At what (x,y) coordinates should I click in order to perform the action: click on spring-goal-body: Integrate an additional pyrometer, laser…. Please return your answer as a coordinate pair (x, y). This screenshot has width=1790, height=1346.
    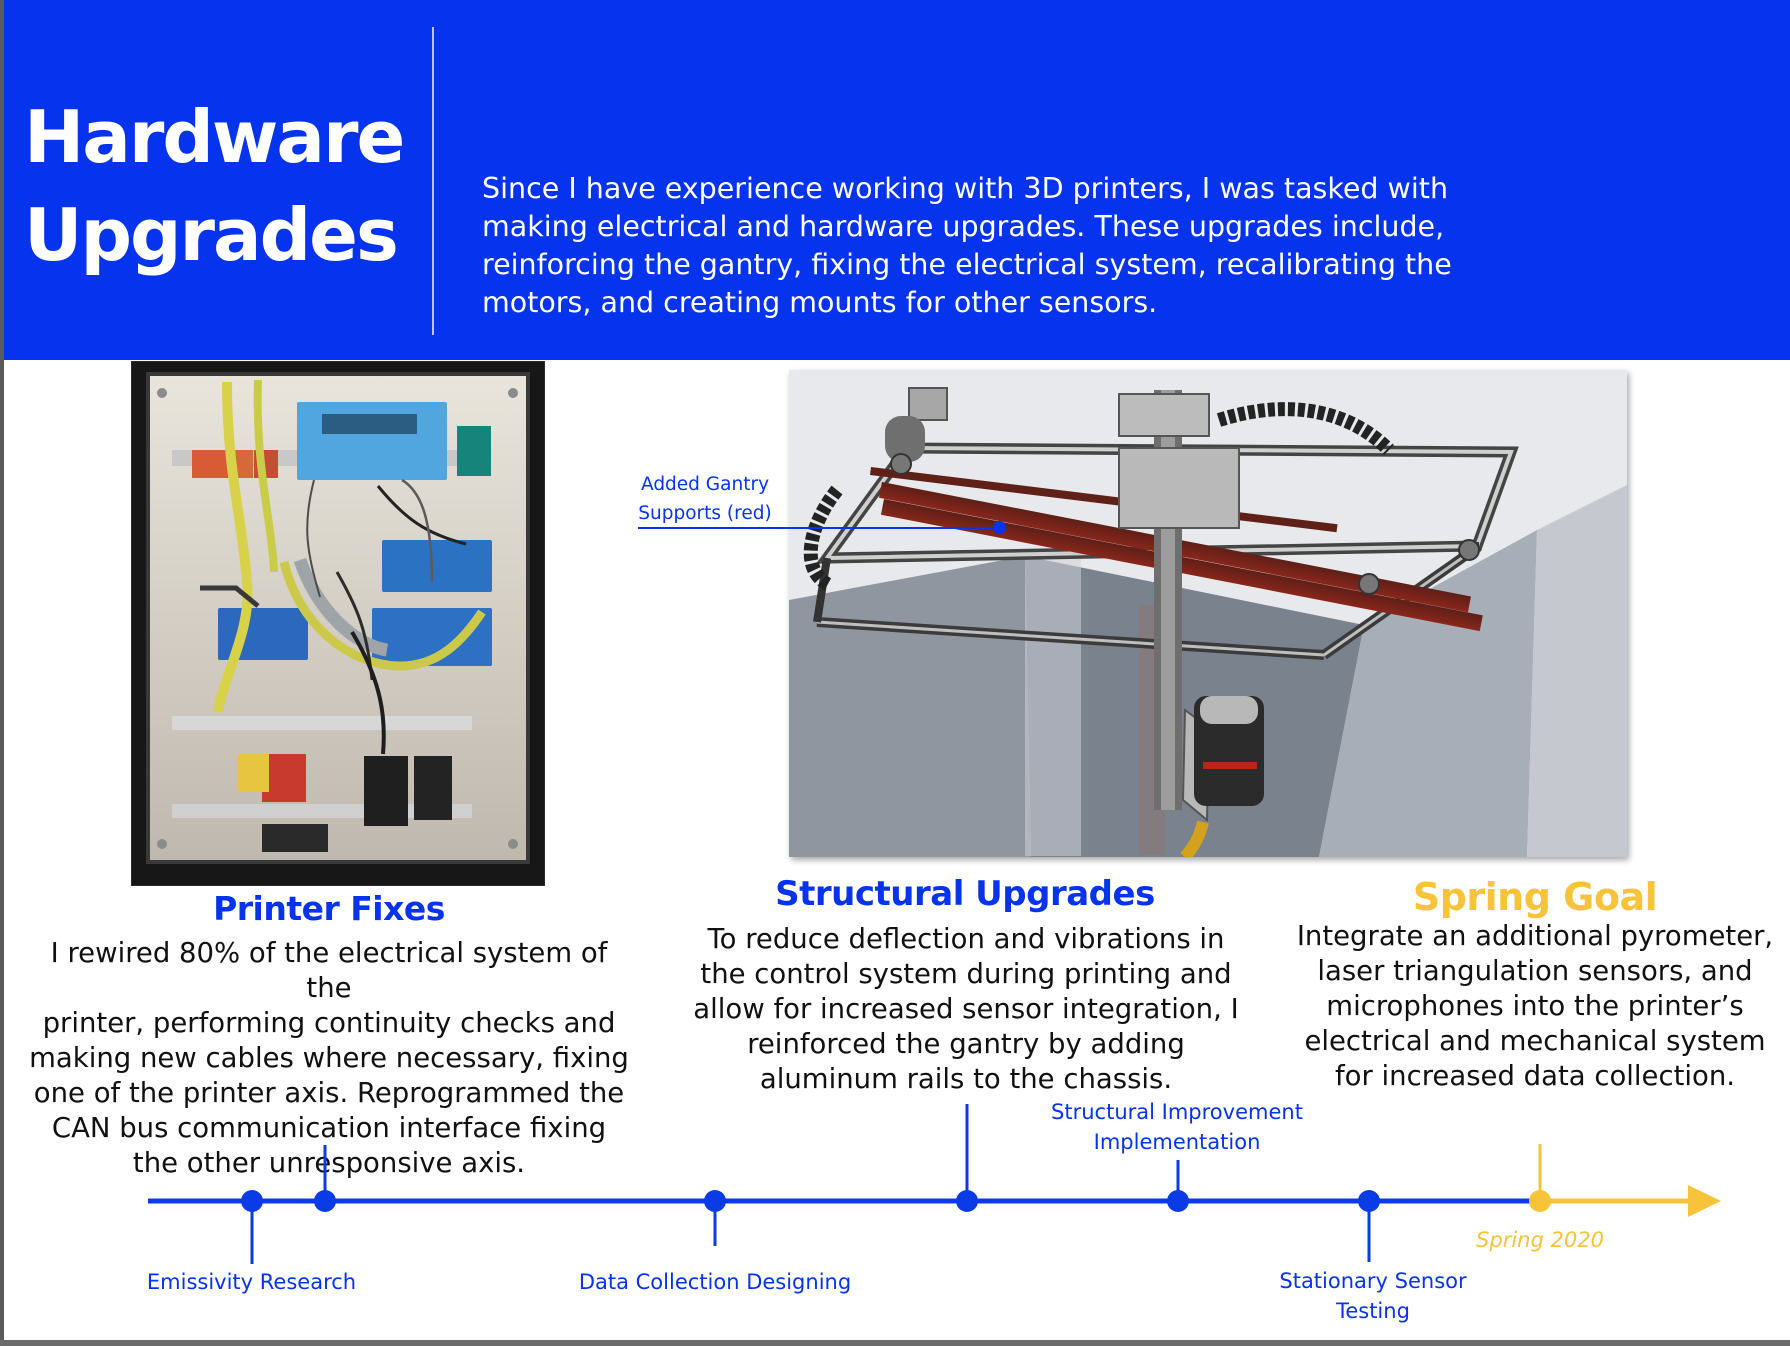
    Looking at the image, I should click on (1535, 1006).